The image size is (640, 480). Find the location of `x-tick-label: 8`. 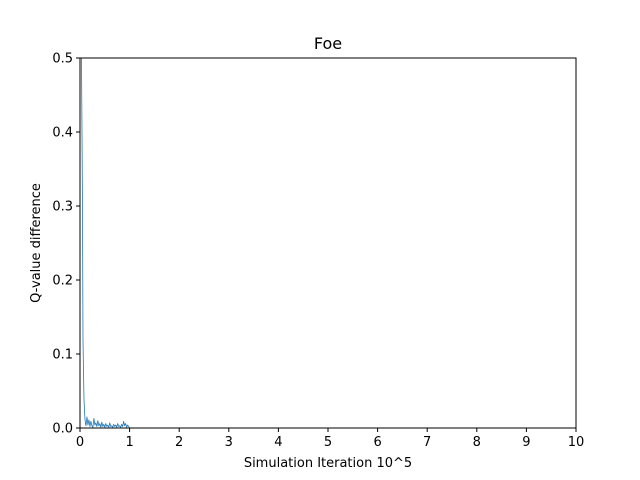

x-tick-label: 8 is located at coordinates (477, 442).